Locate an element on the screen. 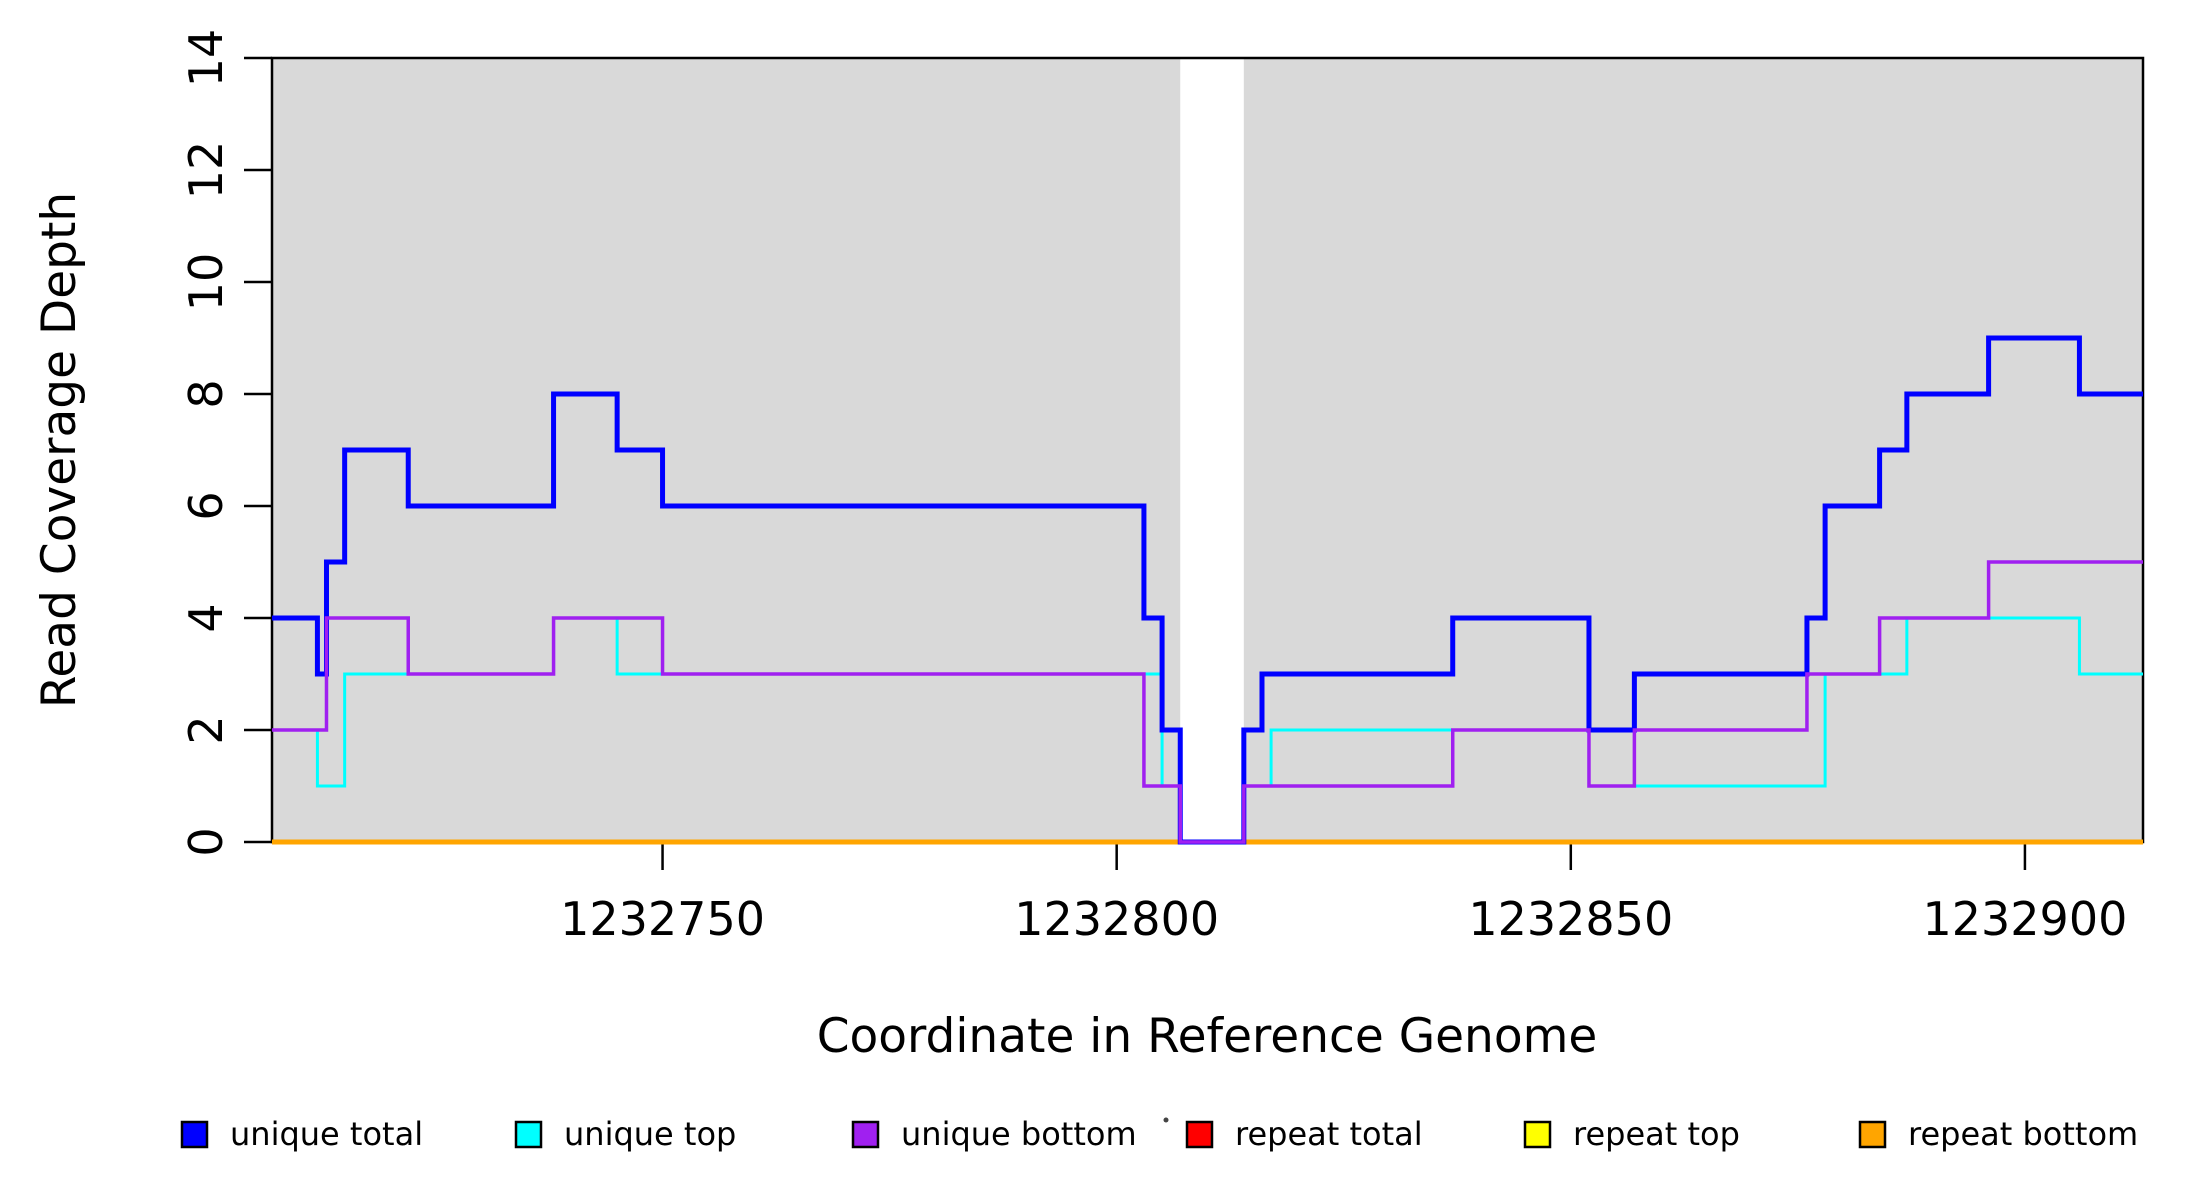 Image resolution: width=2200 pixels, height=1200 pixels. legend-label: repeat total is located at coordinates (1329, 1134).